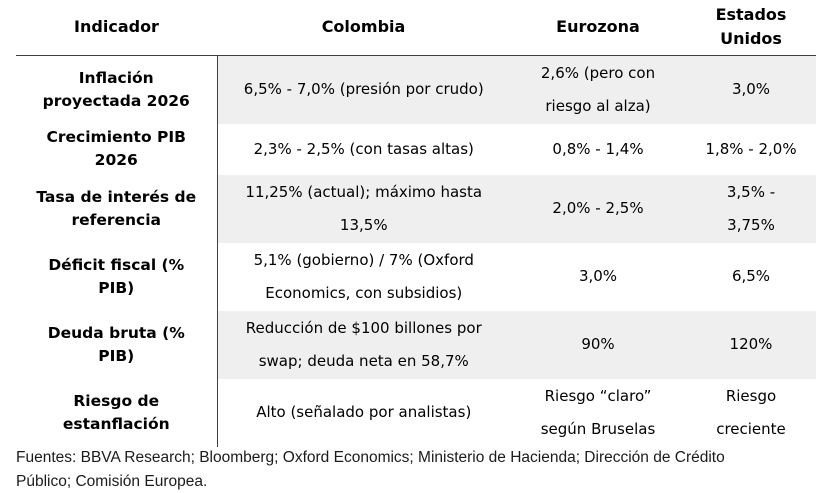 The image size is (832, 493). I want to click on cell-indicator: Deuda bruta (% PIB), so click(117, 344).